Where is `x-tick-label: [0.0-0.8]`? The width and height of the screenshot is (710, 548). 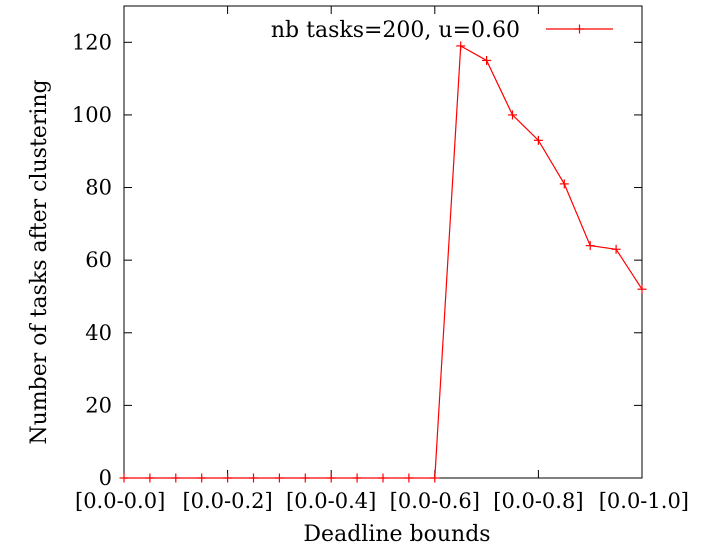
x-tick-label: [0.0-0.8] is located at coordinates (538, 501).